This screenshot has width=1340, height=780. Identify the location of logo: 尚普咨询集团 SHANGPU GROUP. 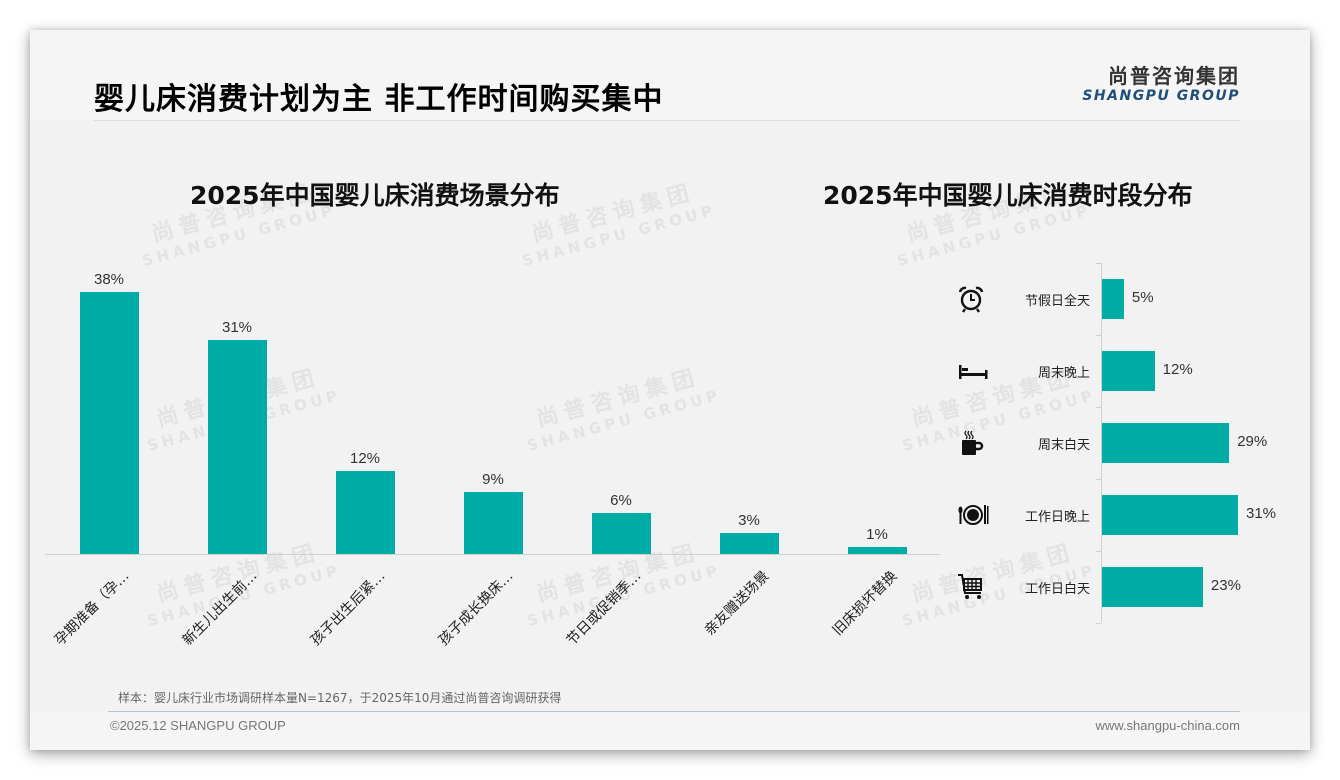
(1160, 84).